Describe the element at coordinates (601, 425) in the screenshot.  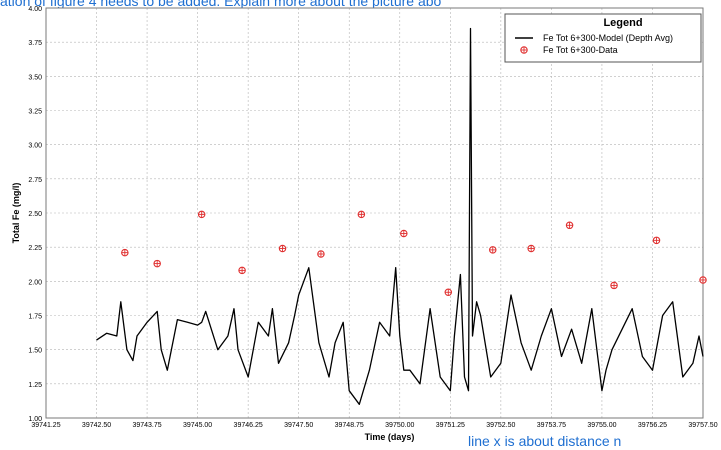
I see `x-tick-label: 39755.00` at that location.